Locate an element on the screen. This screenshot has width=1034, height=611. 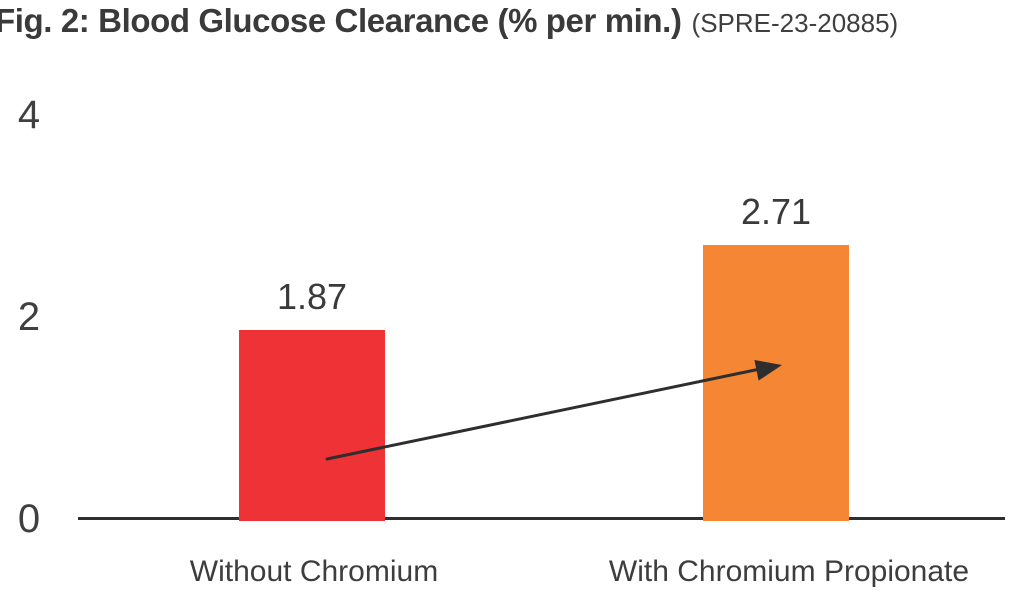
figure-code: (SPRE-23-20885) is located at coordinates (795, 23).